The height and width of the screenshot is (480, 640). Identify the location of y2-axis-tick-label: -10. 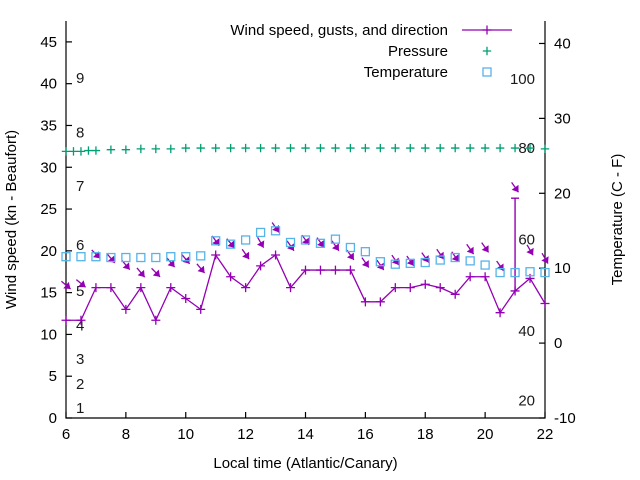
(565, 418).